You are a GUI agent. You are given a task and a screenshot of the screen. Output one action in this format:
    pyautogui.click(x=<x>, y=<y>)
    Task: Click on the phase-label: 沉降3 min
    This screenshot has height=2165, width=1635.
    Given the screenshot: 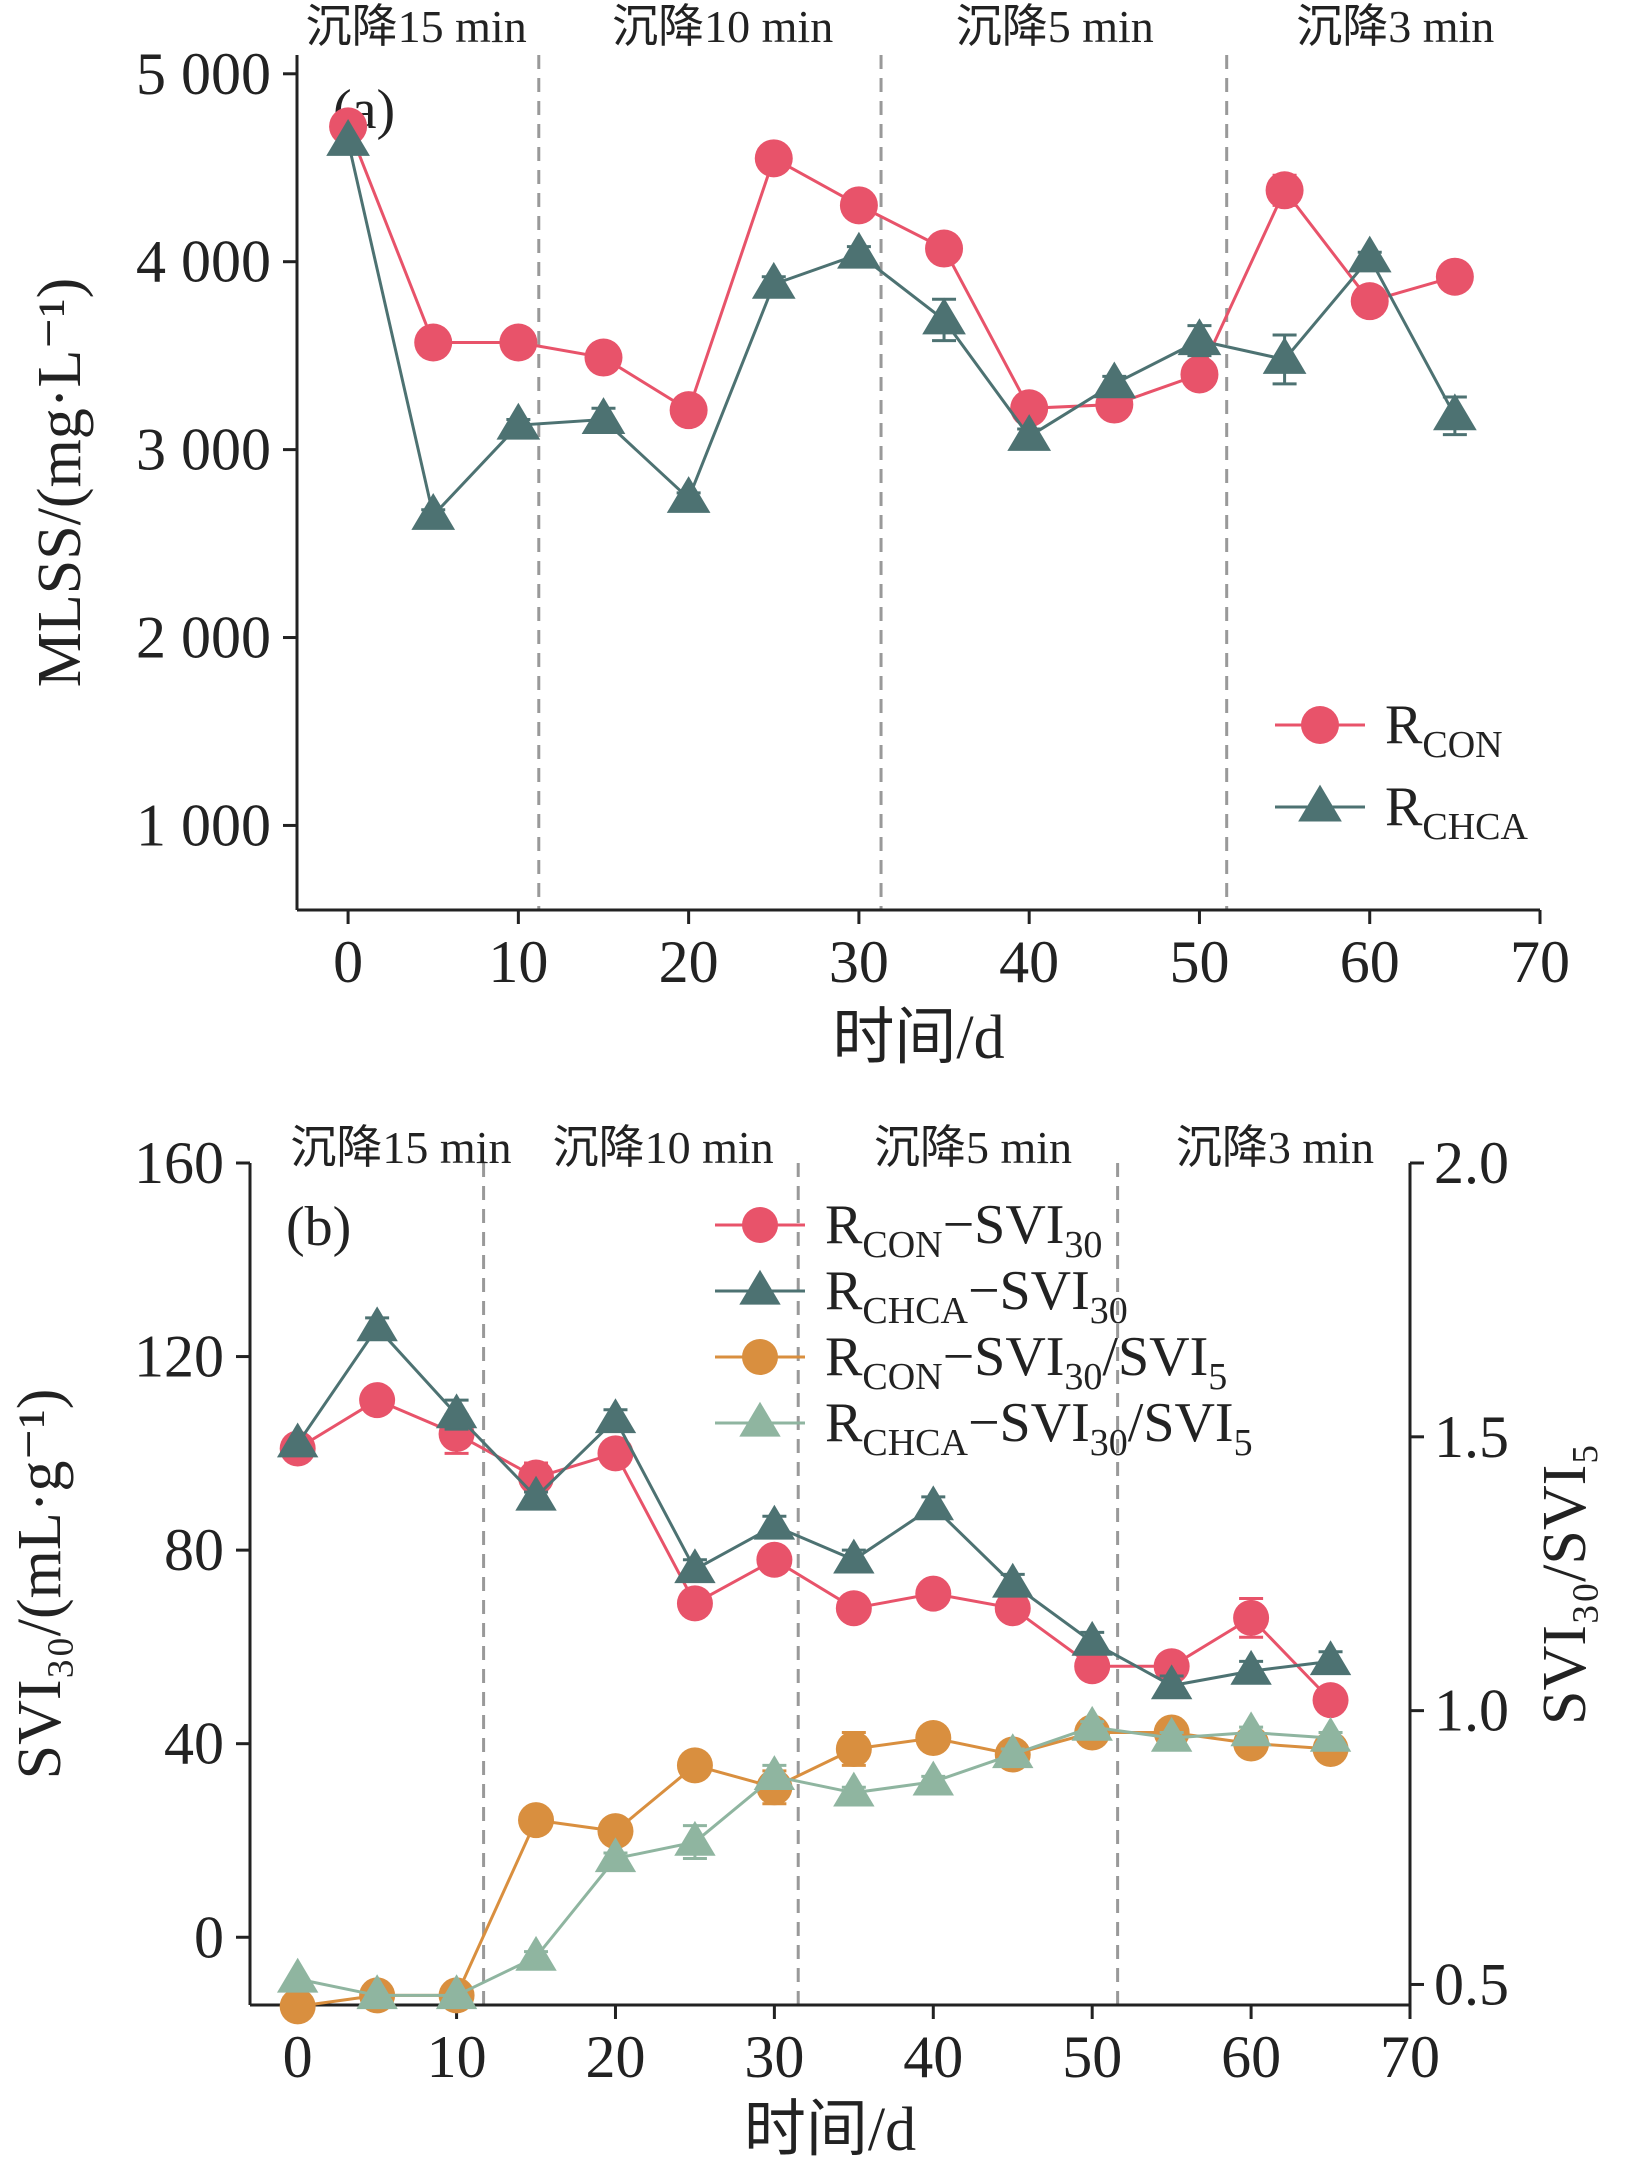 What is the action you would take?
    pyautogui.click(x=1275, y=1147)
    